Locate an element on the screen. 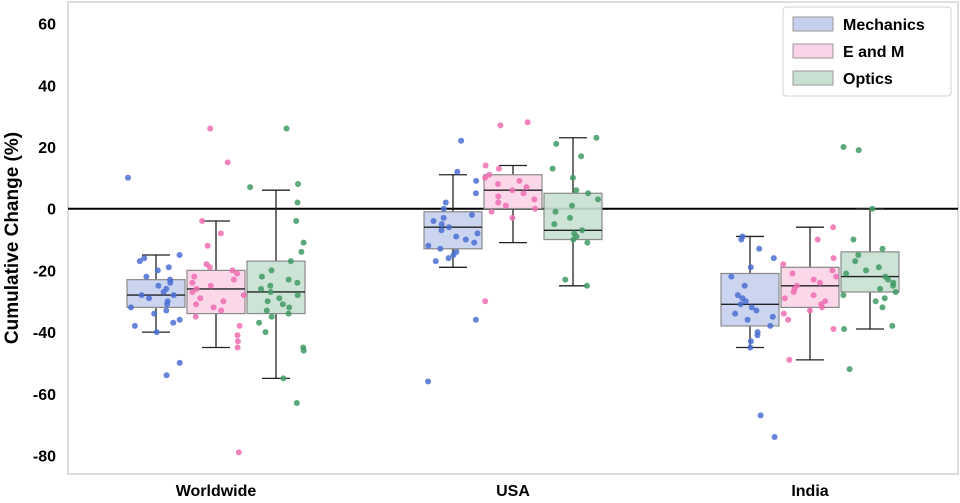 The height and width of the screenshot is (503, 960). y-tick-label: 40 is located at coordinates (47, 86).